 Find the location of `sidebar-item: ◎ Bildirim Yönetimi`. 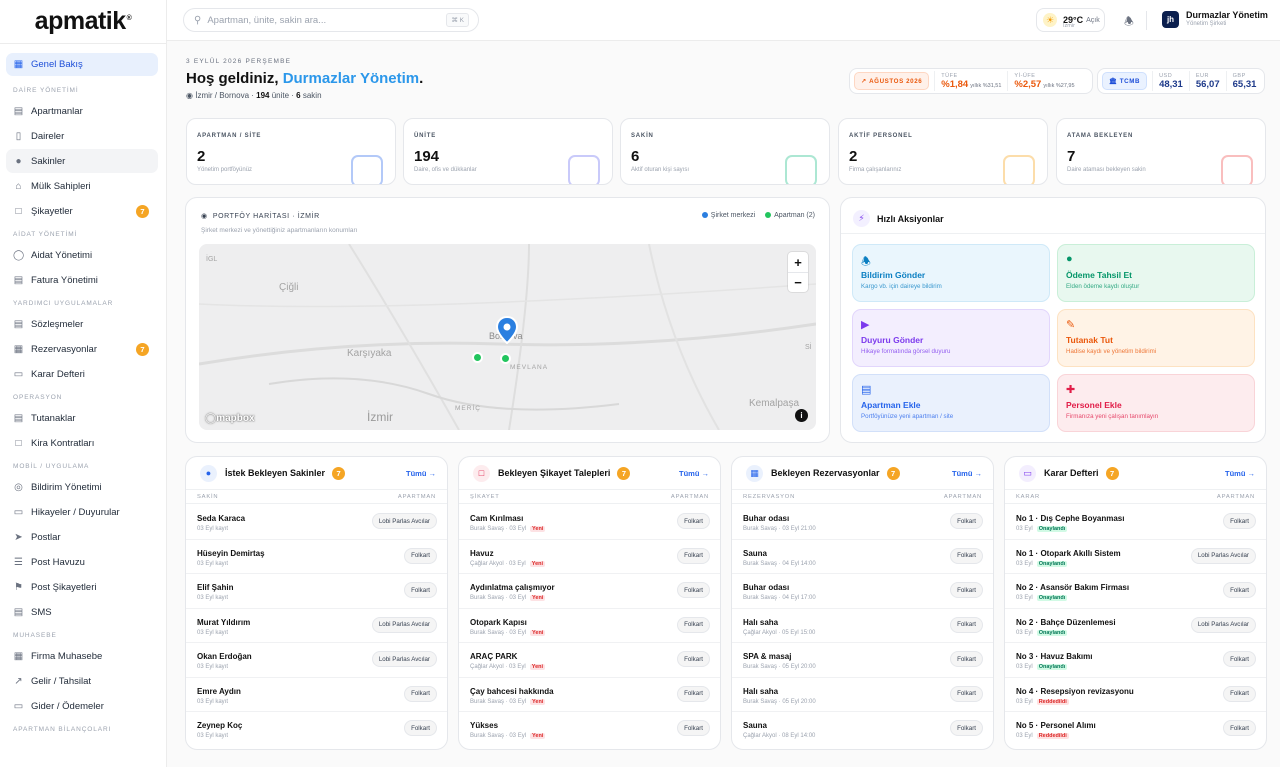

sidebar-item: ◎ Bildirim Yönetimi is located at coordinates (82, 487).